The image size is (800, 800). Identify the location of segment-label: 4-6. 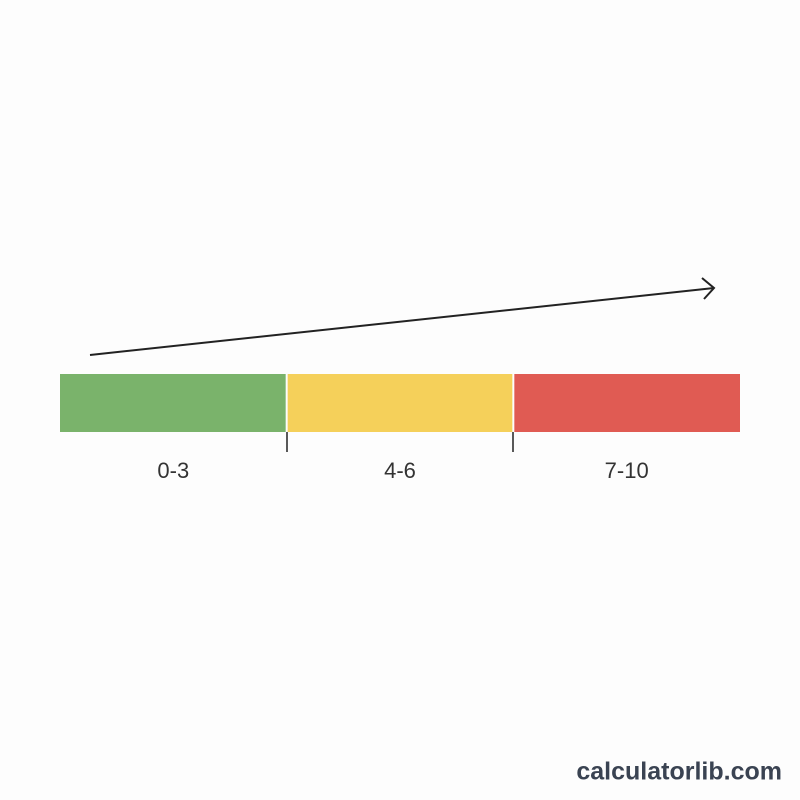
(400, 470).